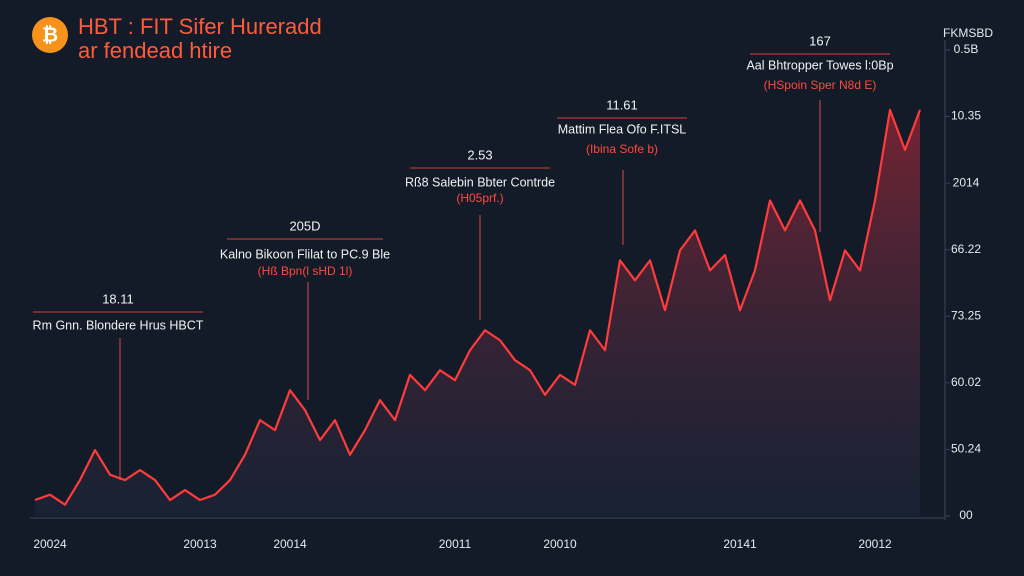 The height and width of the screenshot is (576, 1024). Describe the element at coordinates (875, 544) in the screenshot. I see `x-tick-label: 20012` at that location.